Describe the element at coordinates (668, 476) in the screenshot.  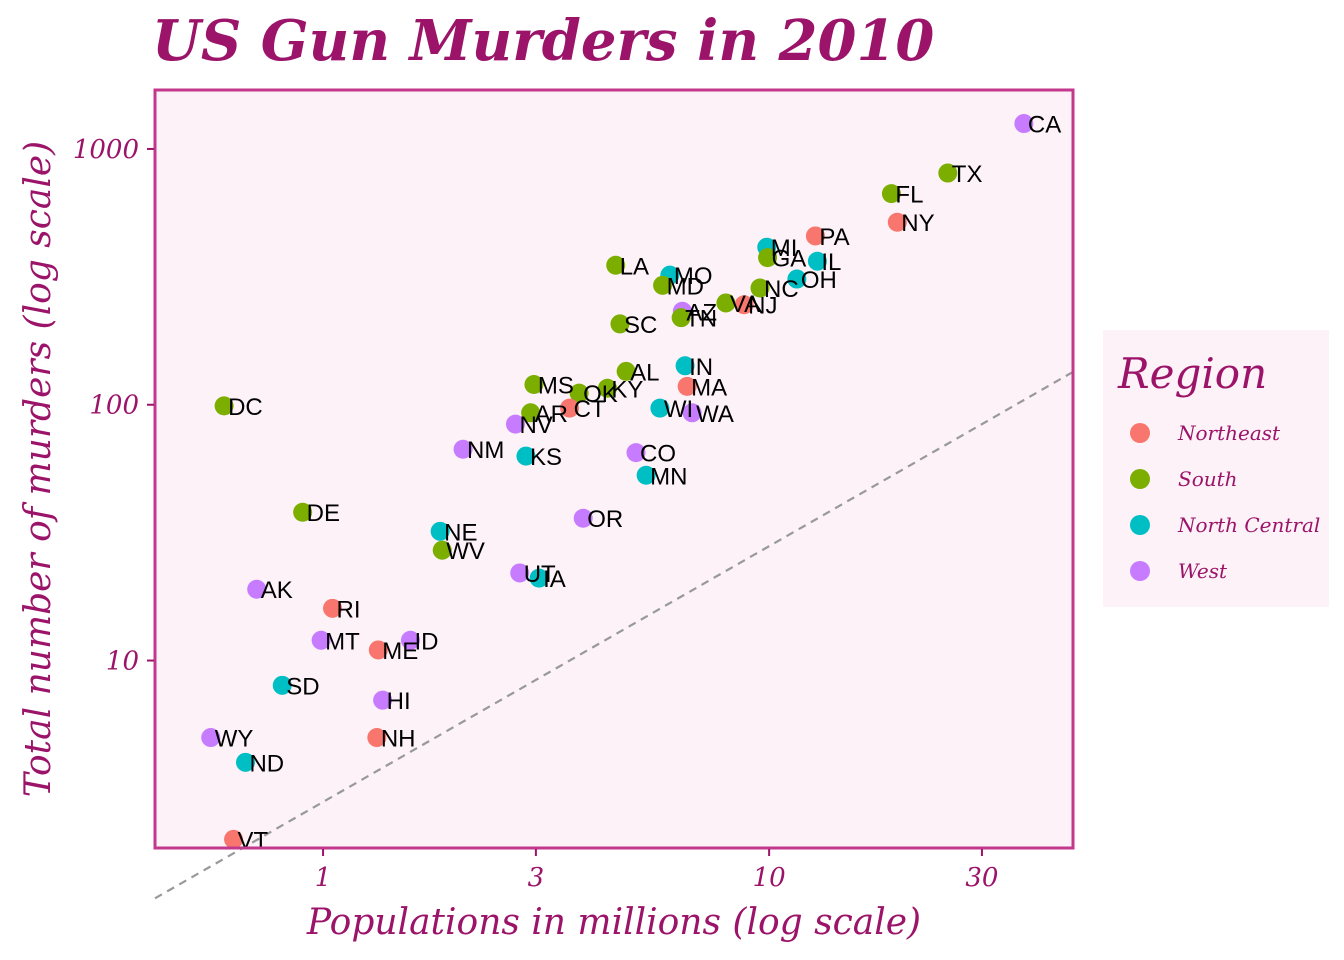
I see `point-label: MN` at that location.